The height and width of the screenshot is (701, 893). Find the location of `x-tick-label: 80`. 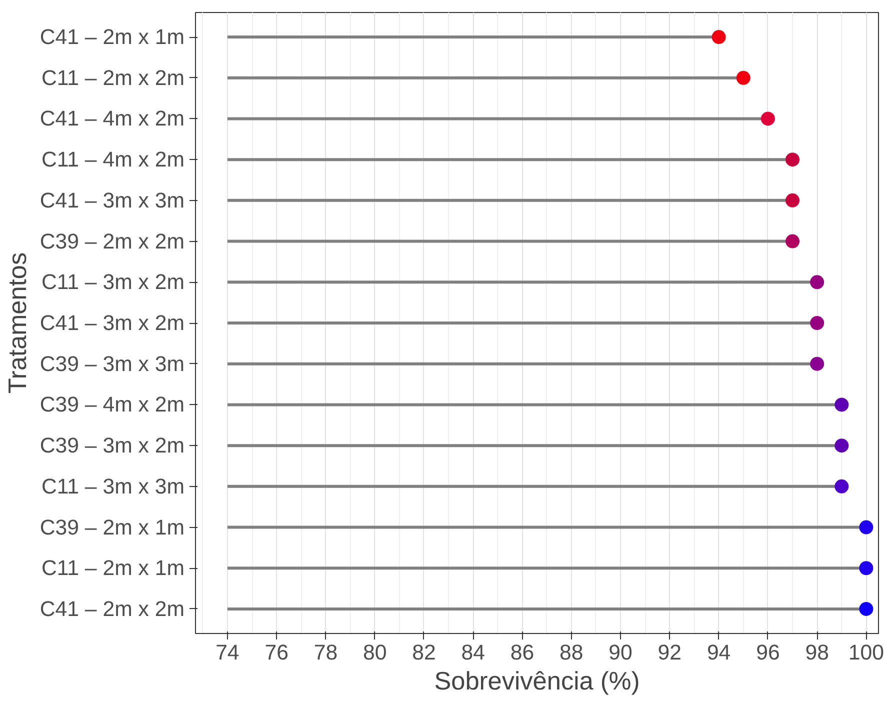

x-tick-label: 80 is located at coordinates (374, 652).